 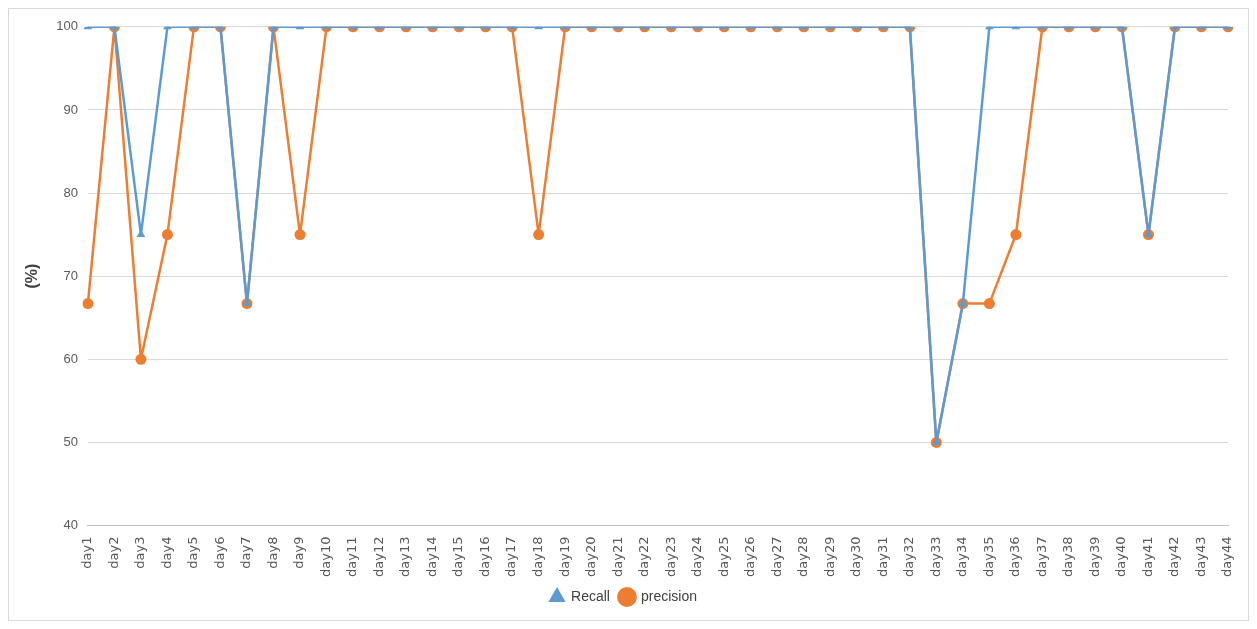 I want to click on x-tick-label: day6, so click(x=219, y=552).